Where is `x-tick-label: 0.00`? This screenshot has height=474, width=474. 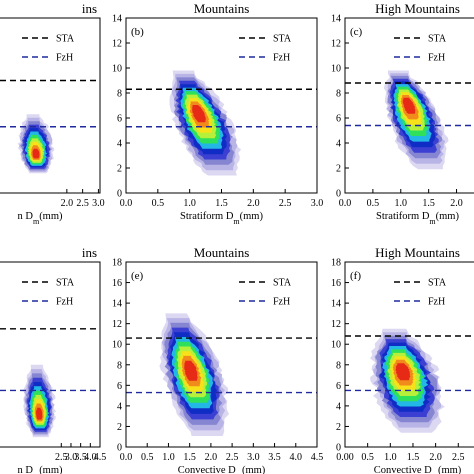 x-tick-label: 0.00 is located at coordinates (345, 457).